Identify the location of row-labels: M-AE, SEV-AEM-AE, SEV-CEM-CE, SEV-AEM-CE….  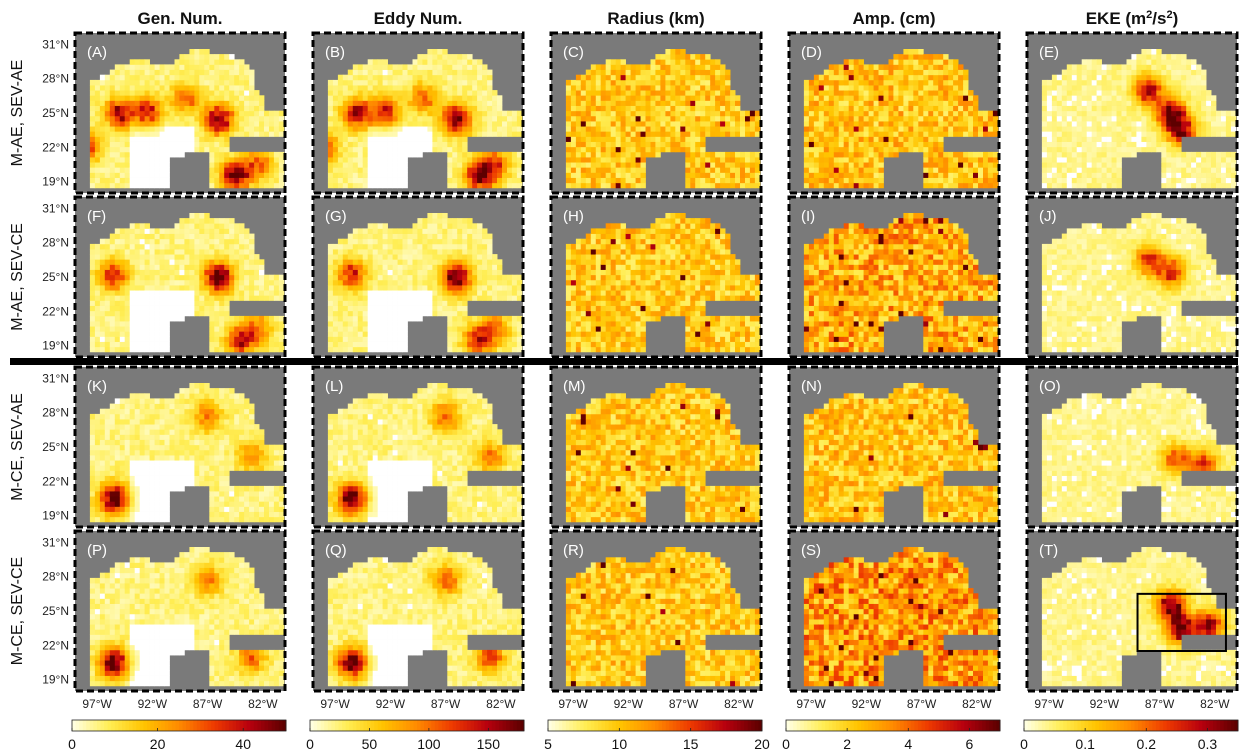
(17, 363).